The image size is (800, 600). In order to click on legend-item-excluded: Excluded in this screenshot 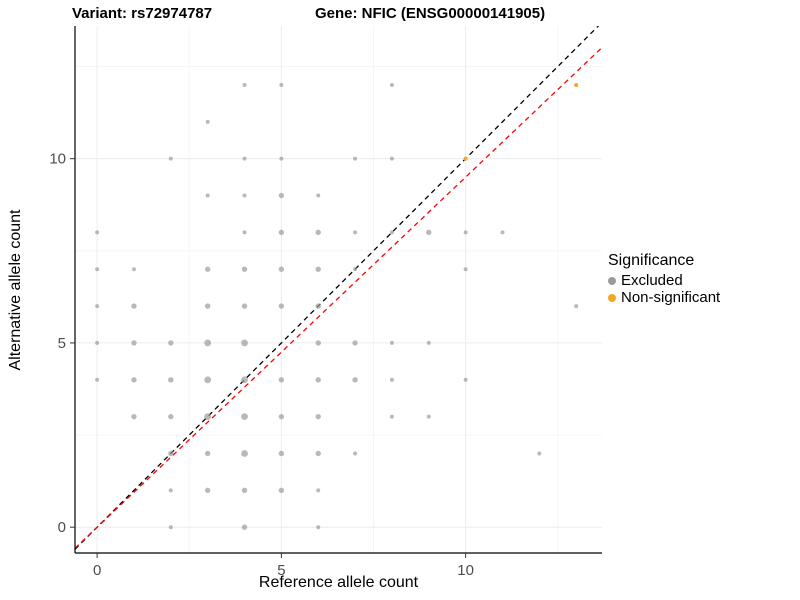, I will do `click(664, 280)`.